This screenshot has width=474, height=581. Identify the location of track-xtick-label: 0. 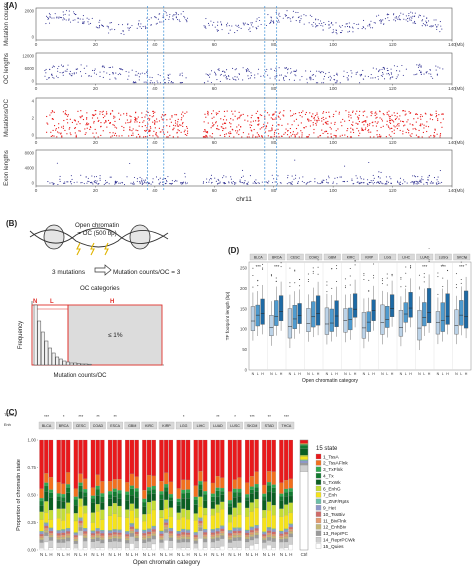
(36, 190).